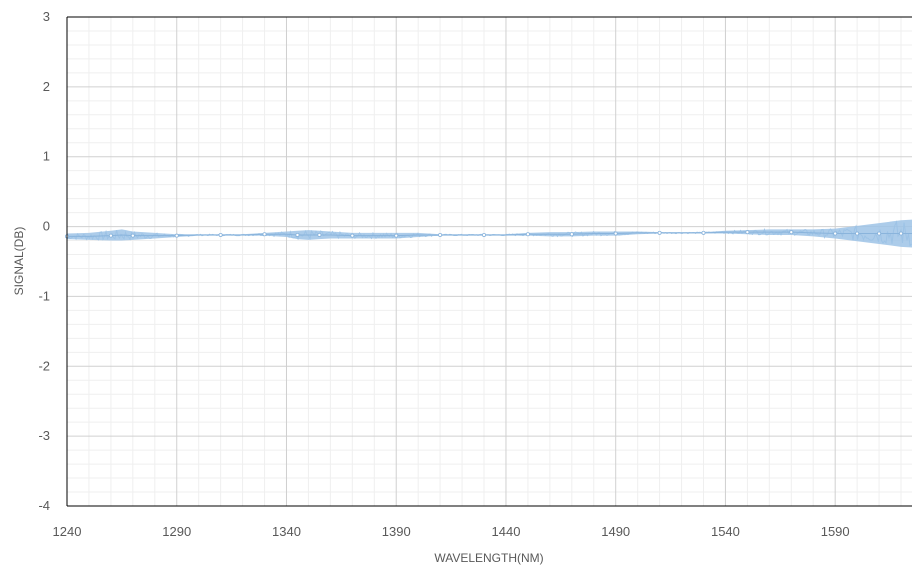  Describe the element at coordinates (67, 531) in the screenshot. I see `x-tick-label: 1240` at that location.